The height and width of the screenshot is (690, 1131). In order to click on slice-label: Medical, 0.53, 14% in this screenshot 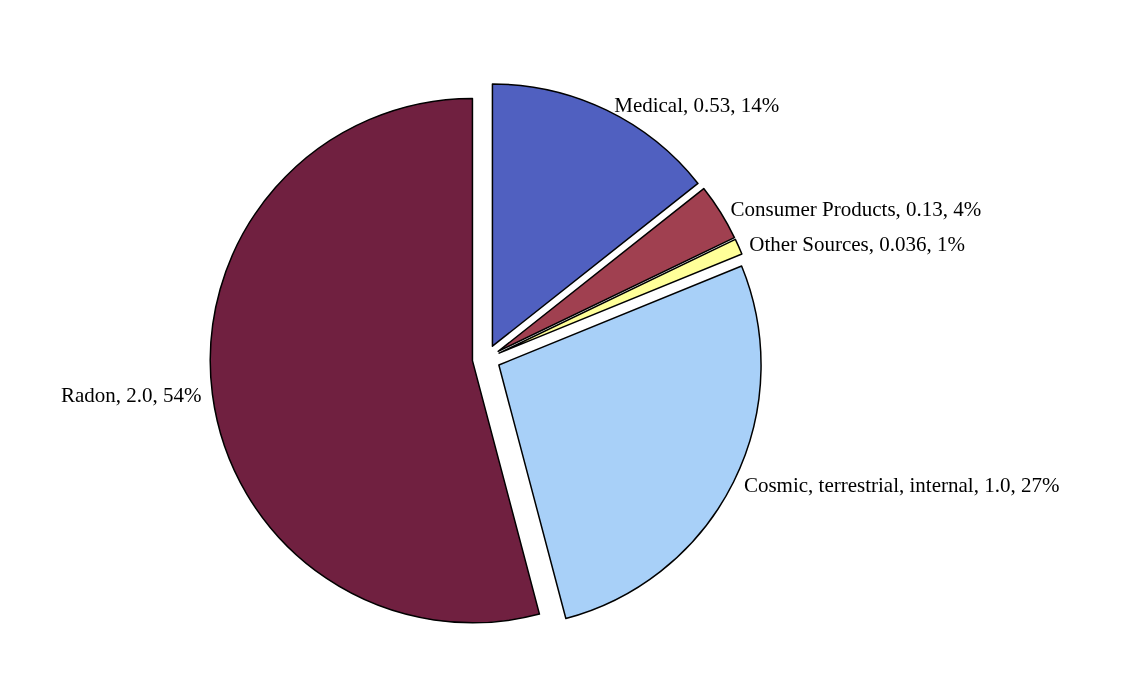, I will do `click(697, 104)`.